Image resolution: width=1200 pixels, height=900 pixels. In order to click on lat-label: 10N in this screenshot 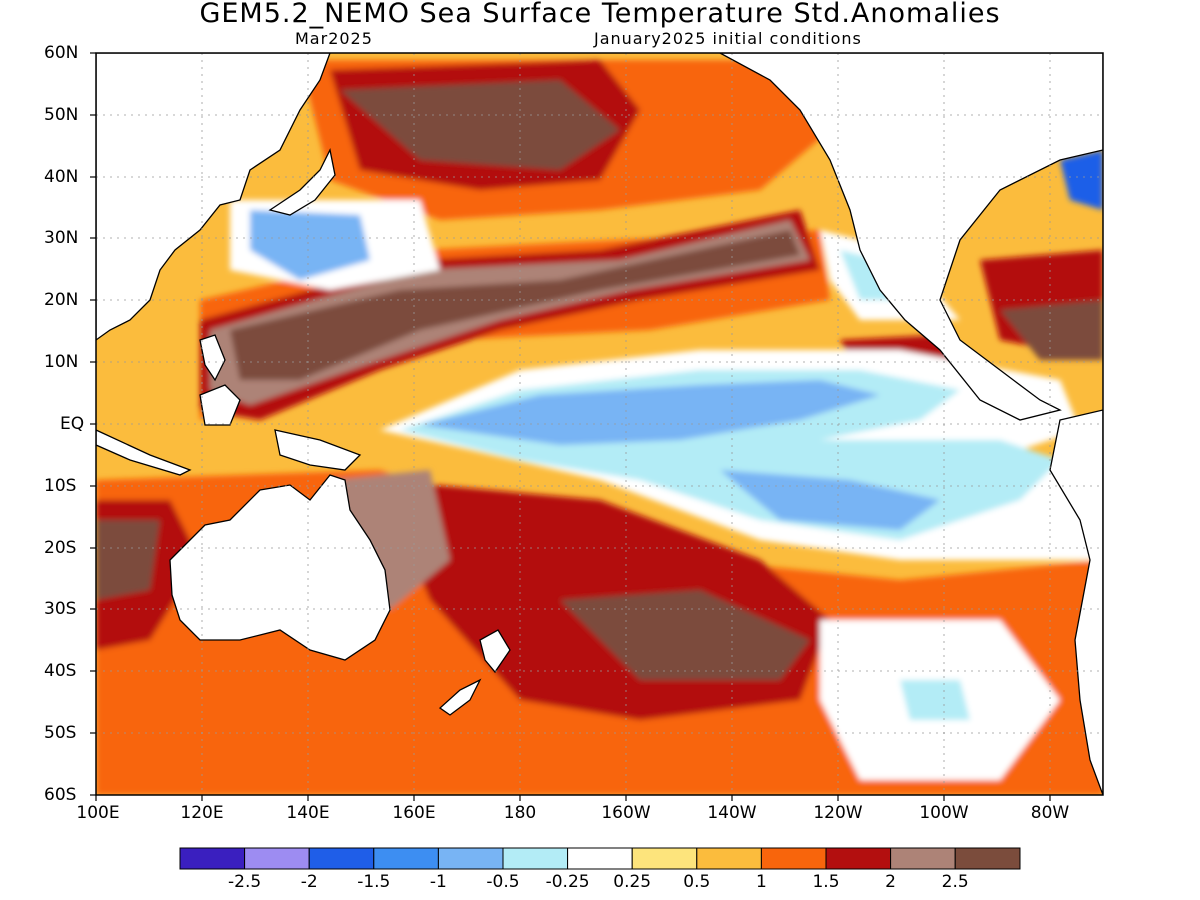, I will do `click(61, 362)`.